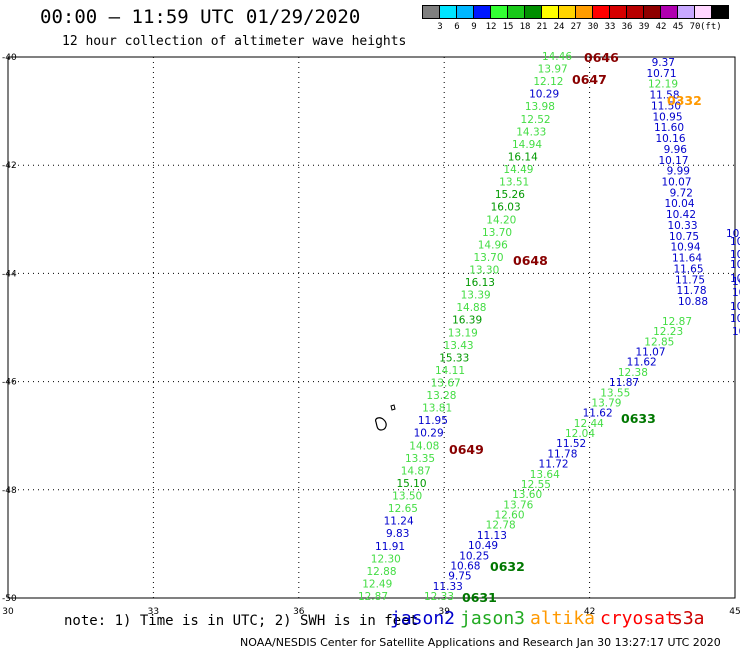 This screenshot has width=740, height=650. Describe the element at coordinates (466, 449) in the screenshot. I see `pass-time-0649: 0649` at that location.